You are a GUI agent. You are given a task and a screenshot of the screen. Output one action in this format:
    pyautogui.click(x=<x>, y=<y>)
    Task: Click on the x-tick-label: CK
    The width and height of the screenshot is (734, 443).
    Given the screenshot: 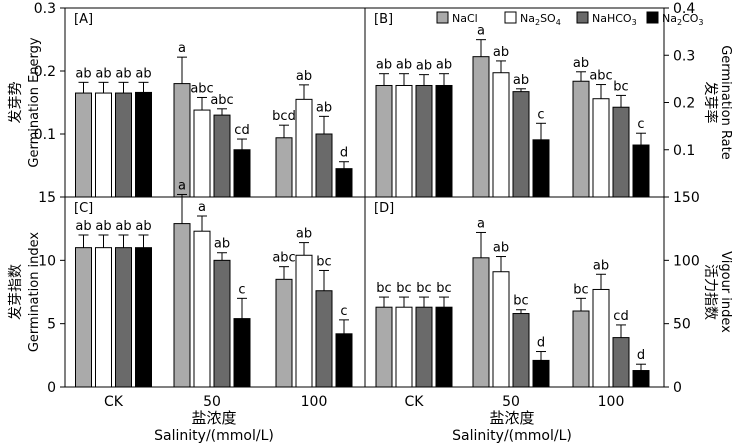 What is the action you would take?
    pyautogui.click(x=114, y=402)
    